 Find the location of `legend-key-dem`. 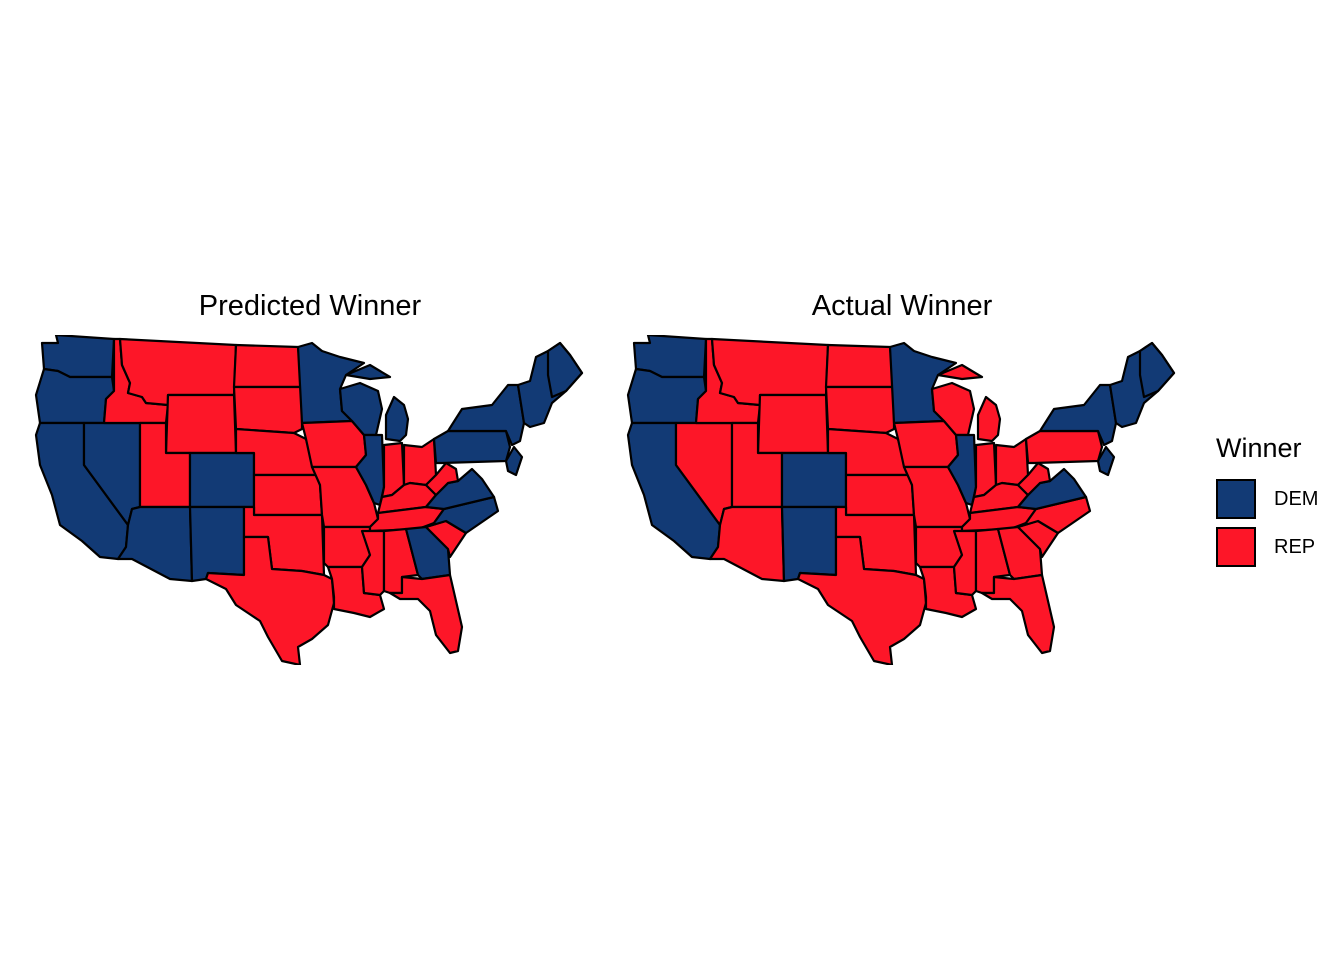

legend-key-dem is located at coordinates (1236, 499).